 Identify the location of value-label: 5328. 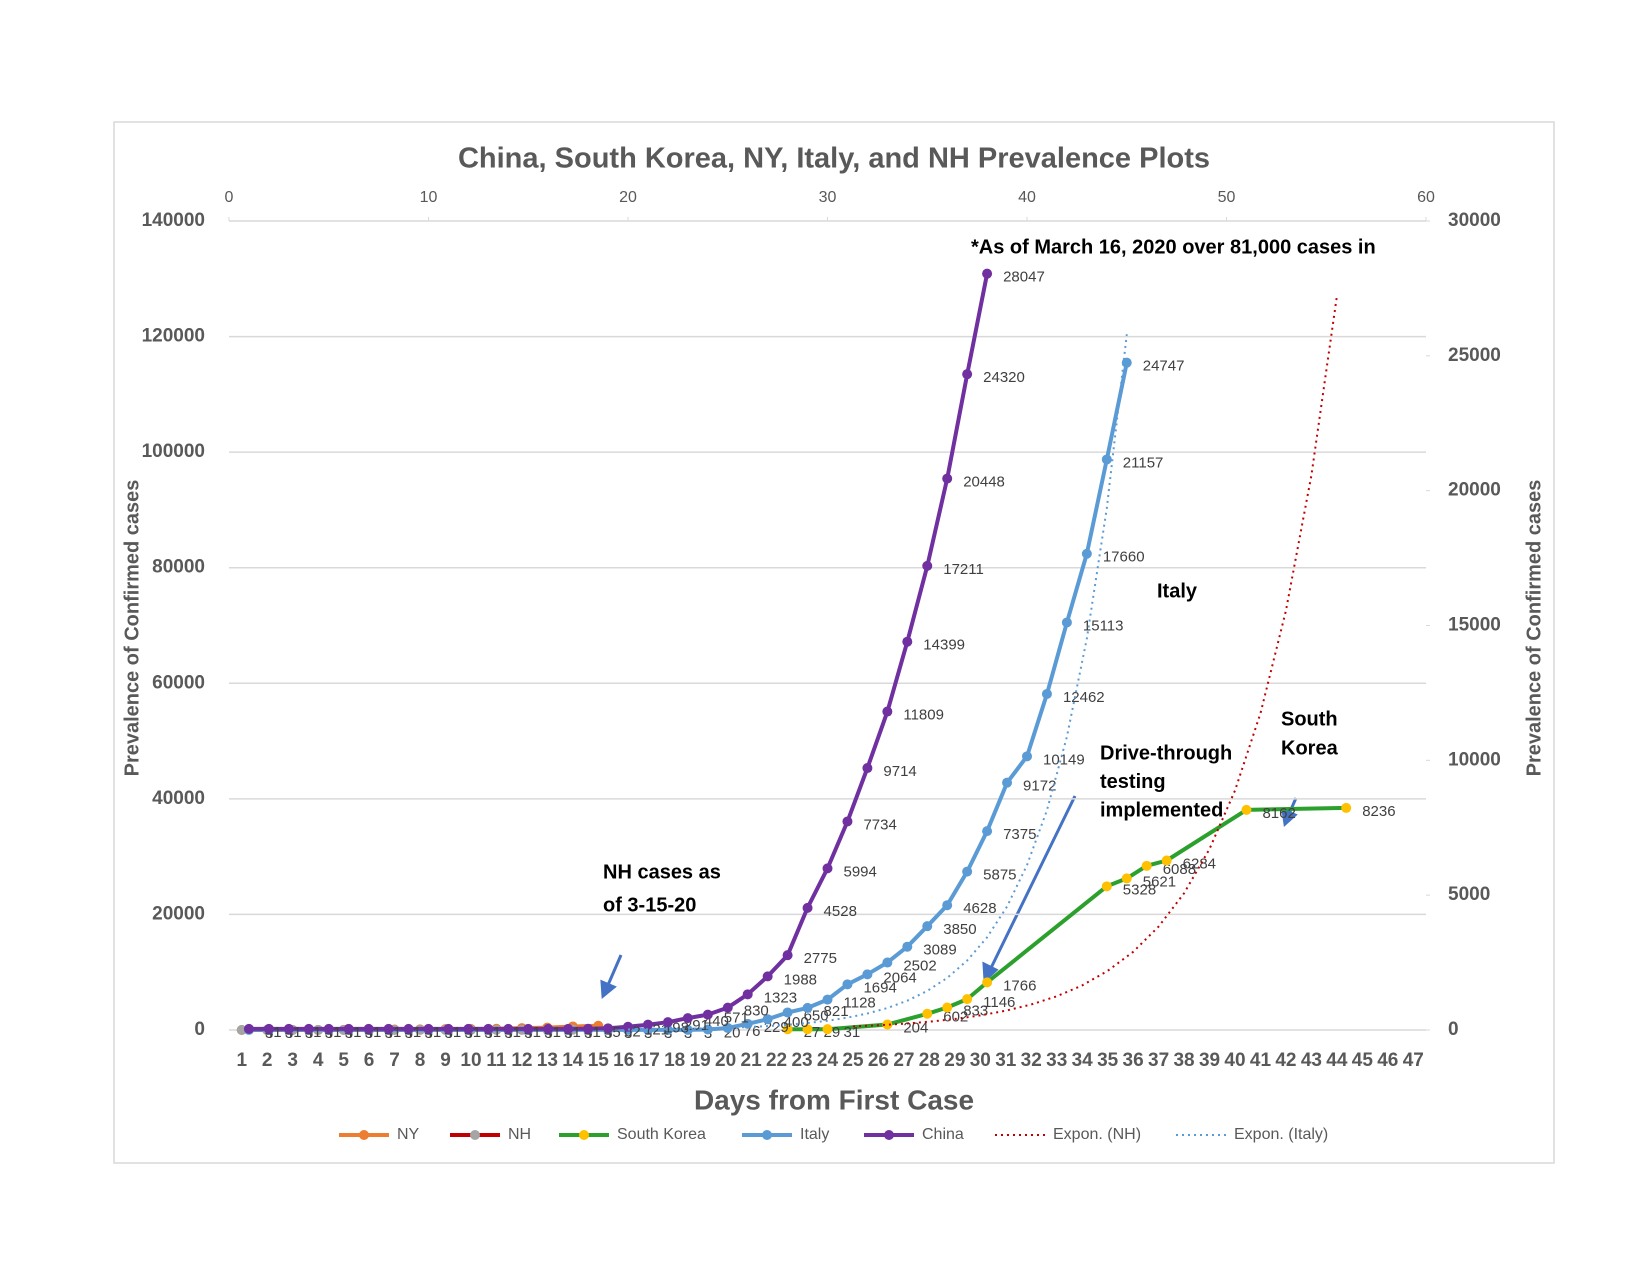
(1139, 889).